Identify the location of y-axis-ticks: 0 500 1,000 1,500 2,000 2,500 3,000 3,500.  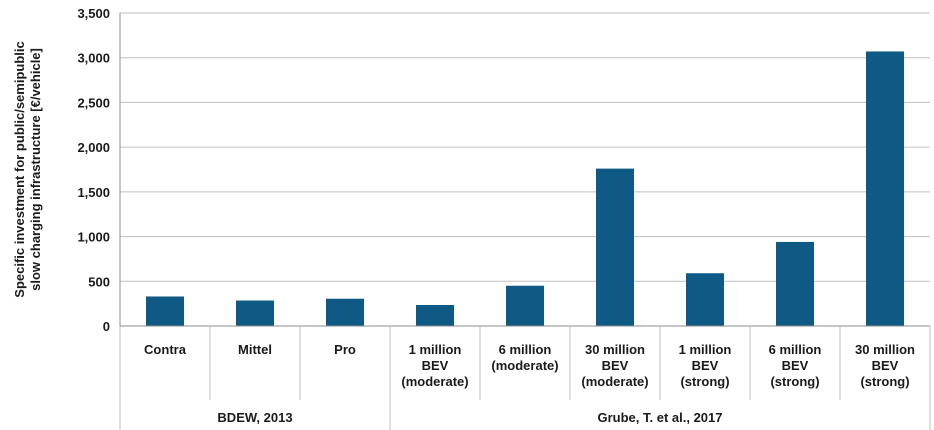
(93, 170).